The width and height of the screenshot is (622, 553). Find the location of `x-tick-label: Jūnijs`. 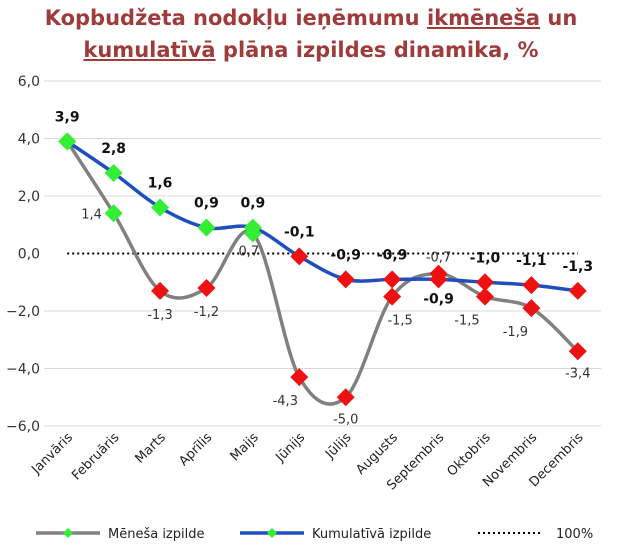

x-tick-label: Jūnijs is located at coordinates (291, 448).